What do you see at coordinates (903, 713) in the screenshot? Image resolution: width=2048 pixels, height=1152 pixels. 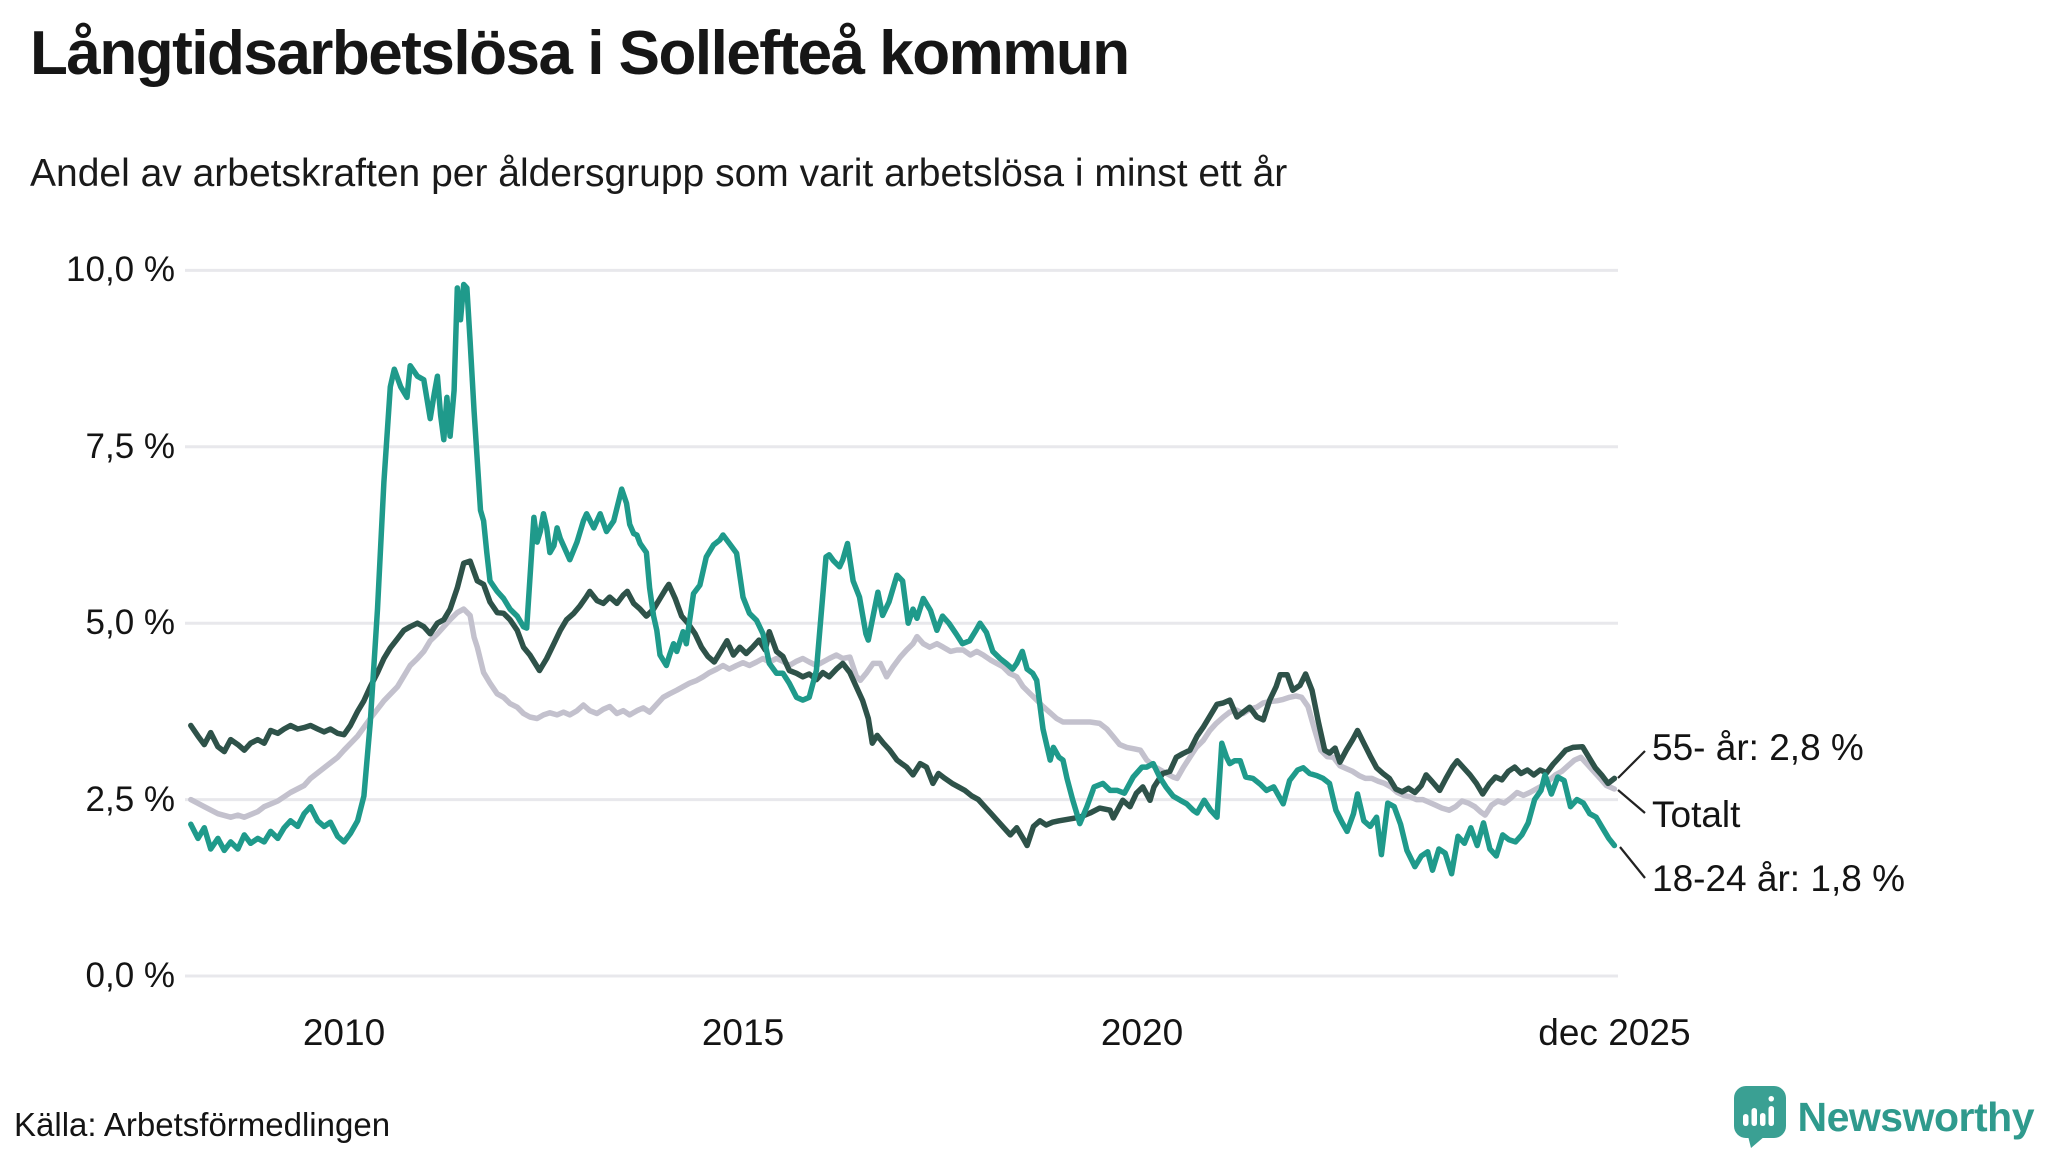 I see `series-line-totalt` at bounding box center [903, 713].